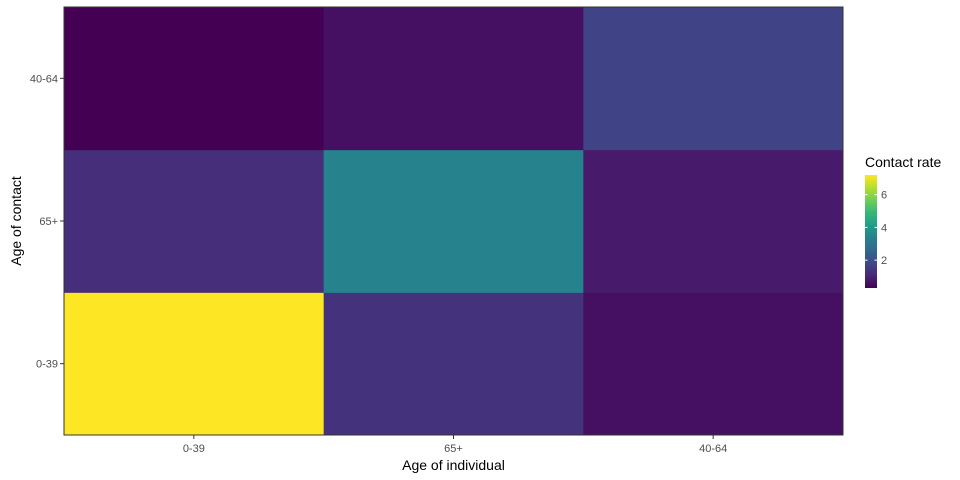  I want to click on legend-tick-label: 6, so click(884, 196).